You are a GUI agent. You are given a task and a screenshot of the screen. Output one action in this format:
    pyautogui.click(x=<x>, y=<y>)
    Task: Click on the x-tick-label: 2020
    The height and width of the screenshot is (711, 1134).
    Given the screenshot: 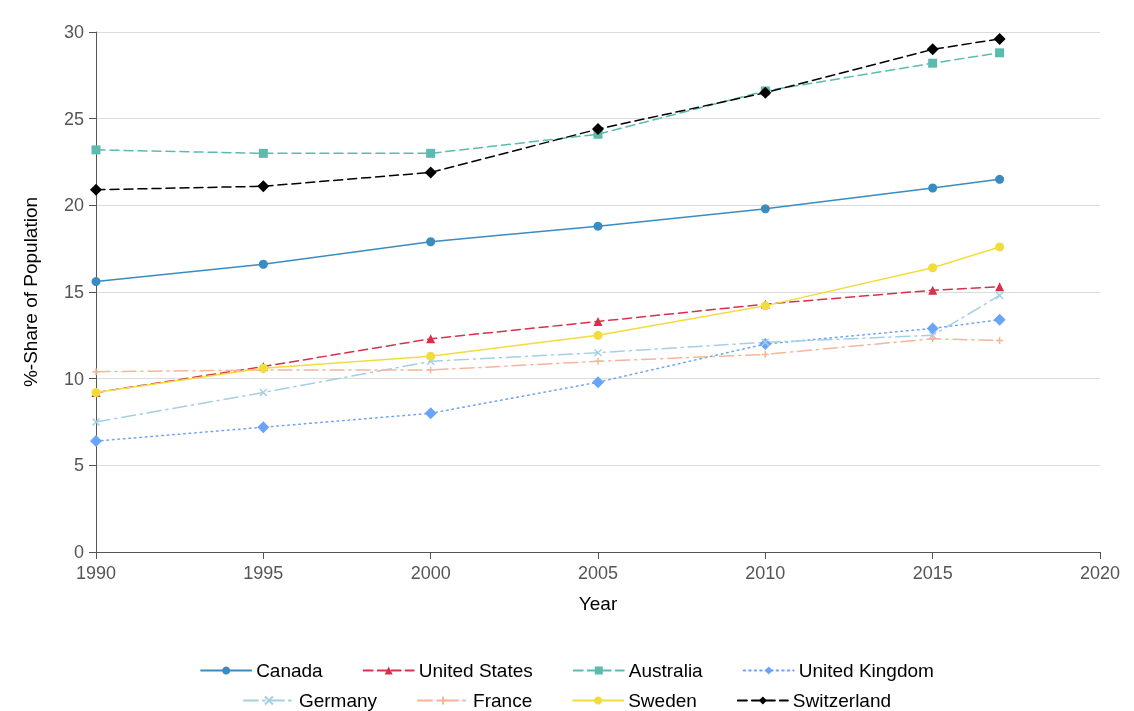 What is the action you would take?
    pyautogui.click(x=1100, y=573)
    